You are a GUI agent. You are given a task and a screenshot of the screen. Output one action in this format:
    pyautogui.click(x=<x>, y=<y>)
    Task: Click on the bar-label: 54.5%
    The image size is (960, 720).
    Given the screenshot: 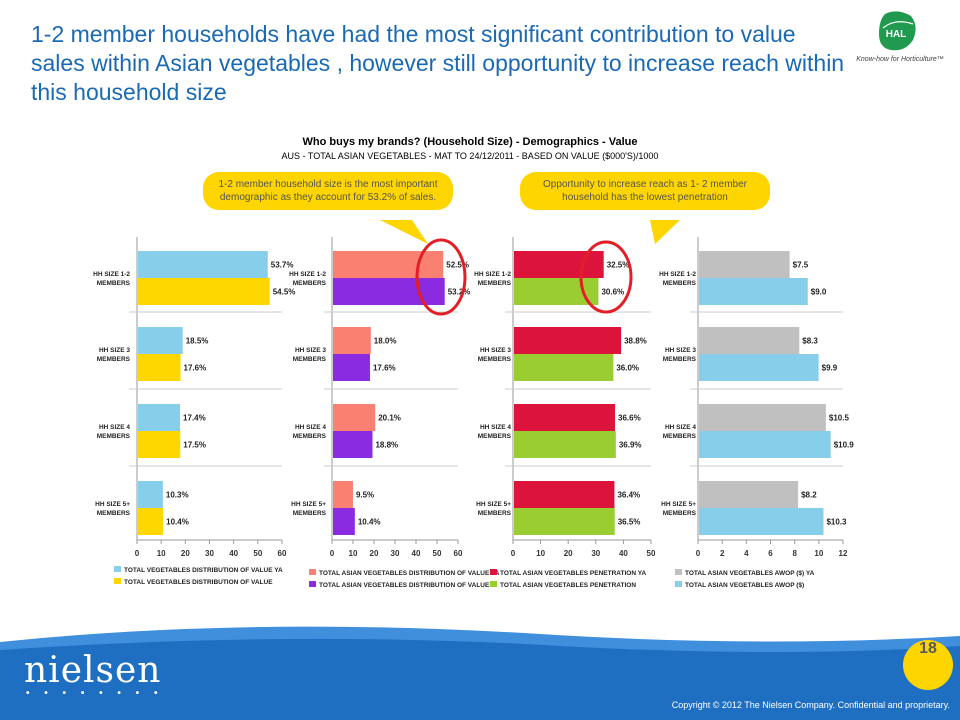 What is the action you would take?
    pyautogui.click(x=284, y=292)
    